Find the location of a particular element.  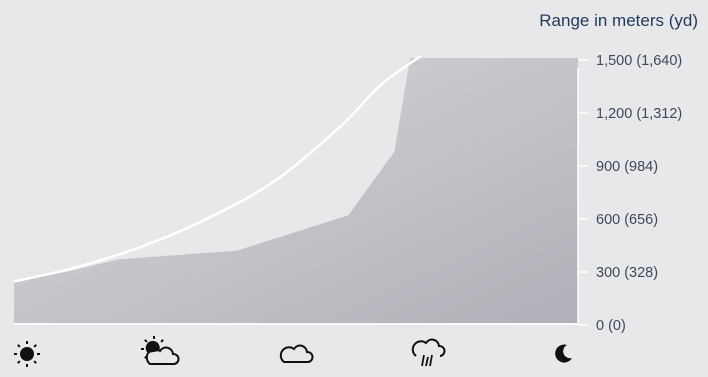

night-icon is located at coordinates (563, 353).